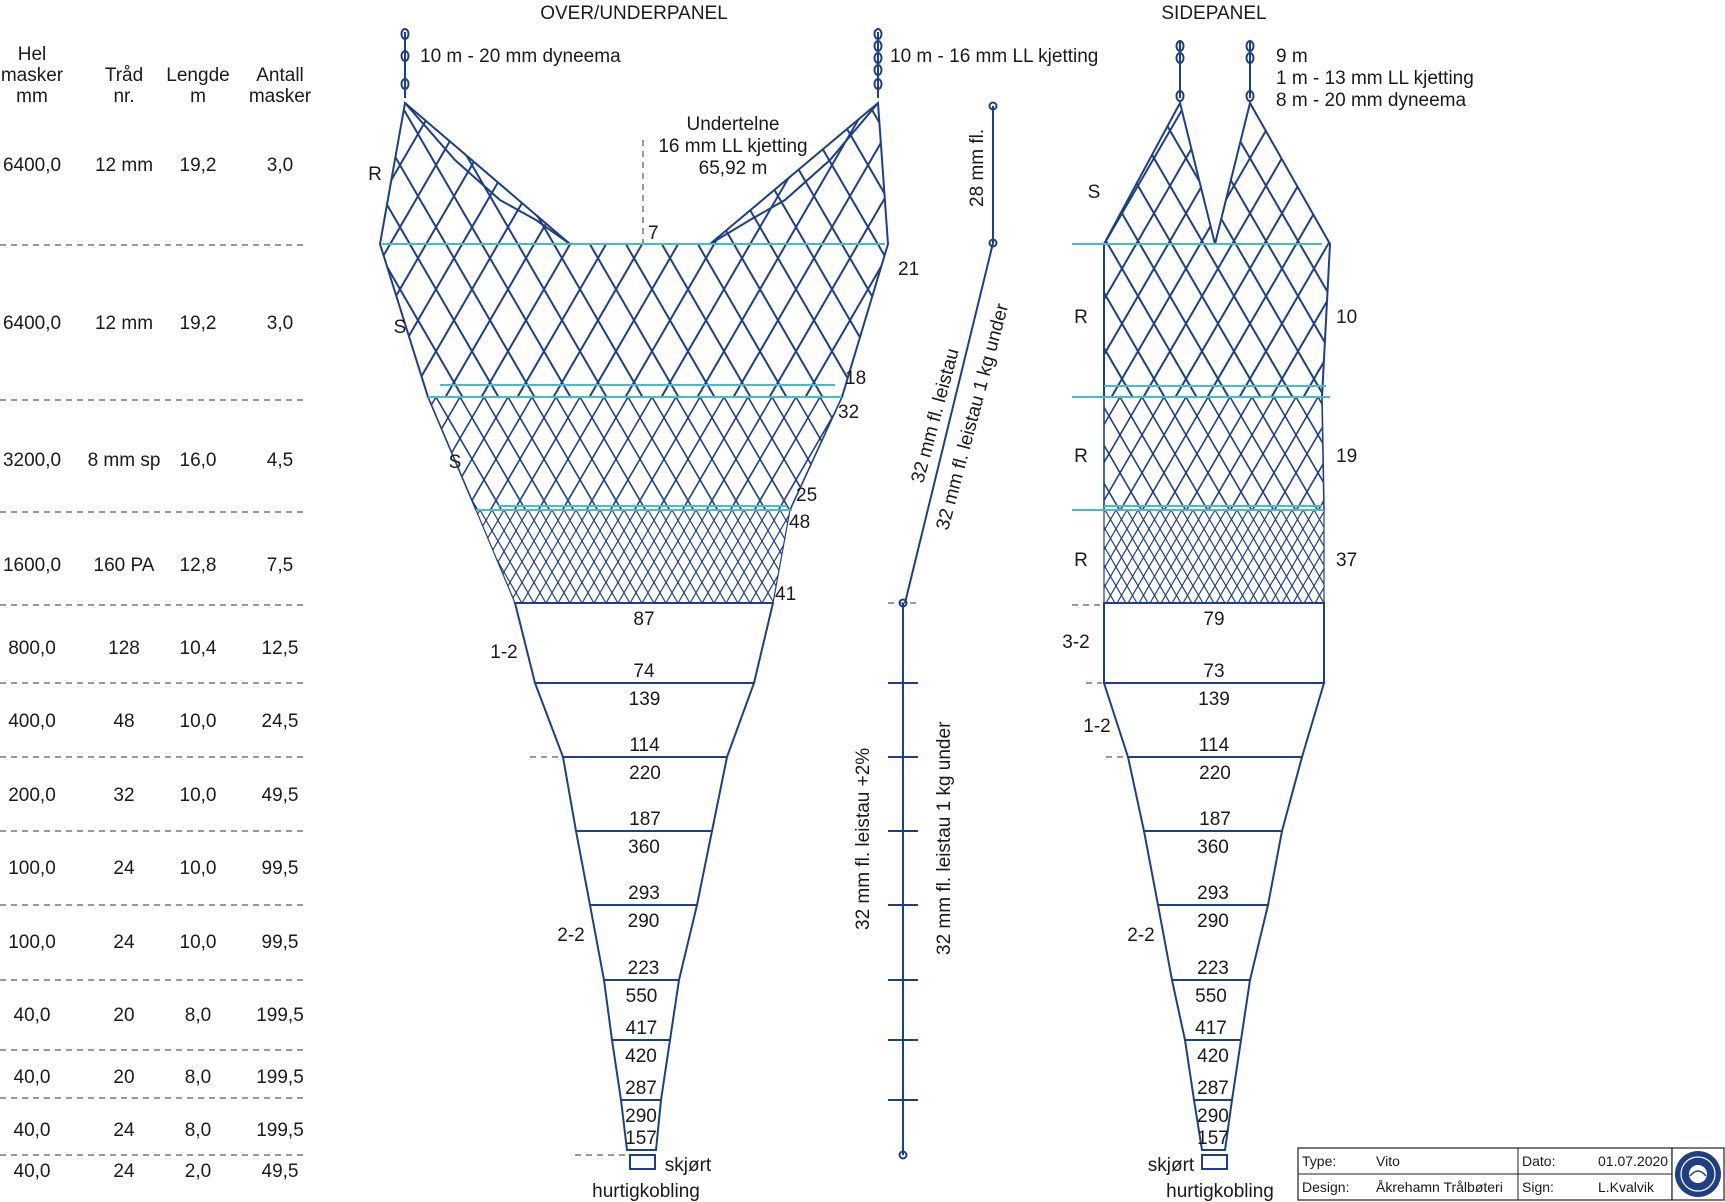 The image size is (1725, 1202). Describe the element at coordinates (1319, 1161) in the screenshot. I see `tb-type-label: Type:` at that location.